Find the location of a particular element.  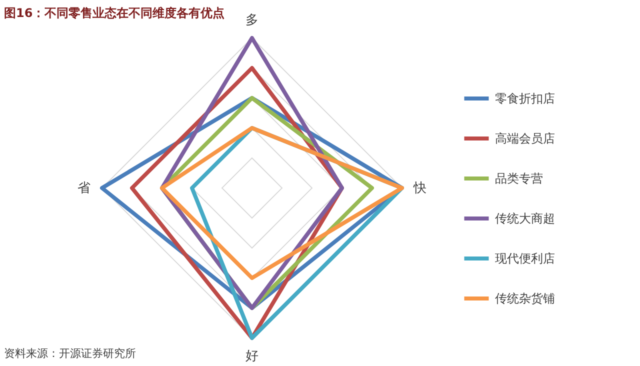

text: 资料来源：开源证券研究所 is located at coordinates (70, 353).